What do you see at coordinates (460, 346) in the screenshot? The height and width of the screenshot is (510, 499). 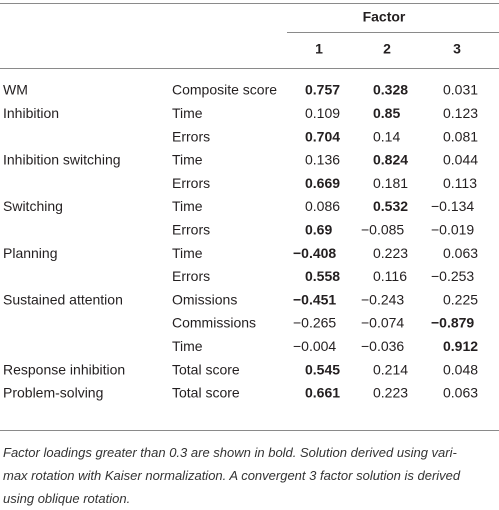 I see `loading-cell: 0.912` at bounding box center [460, 346].